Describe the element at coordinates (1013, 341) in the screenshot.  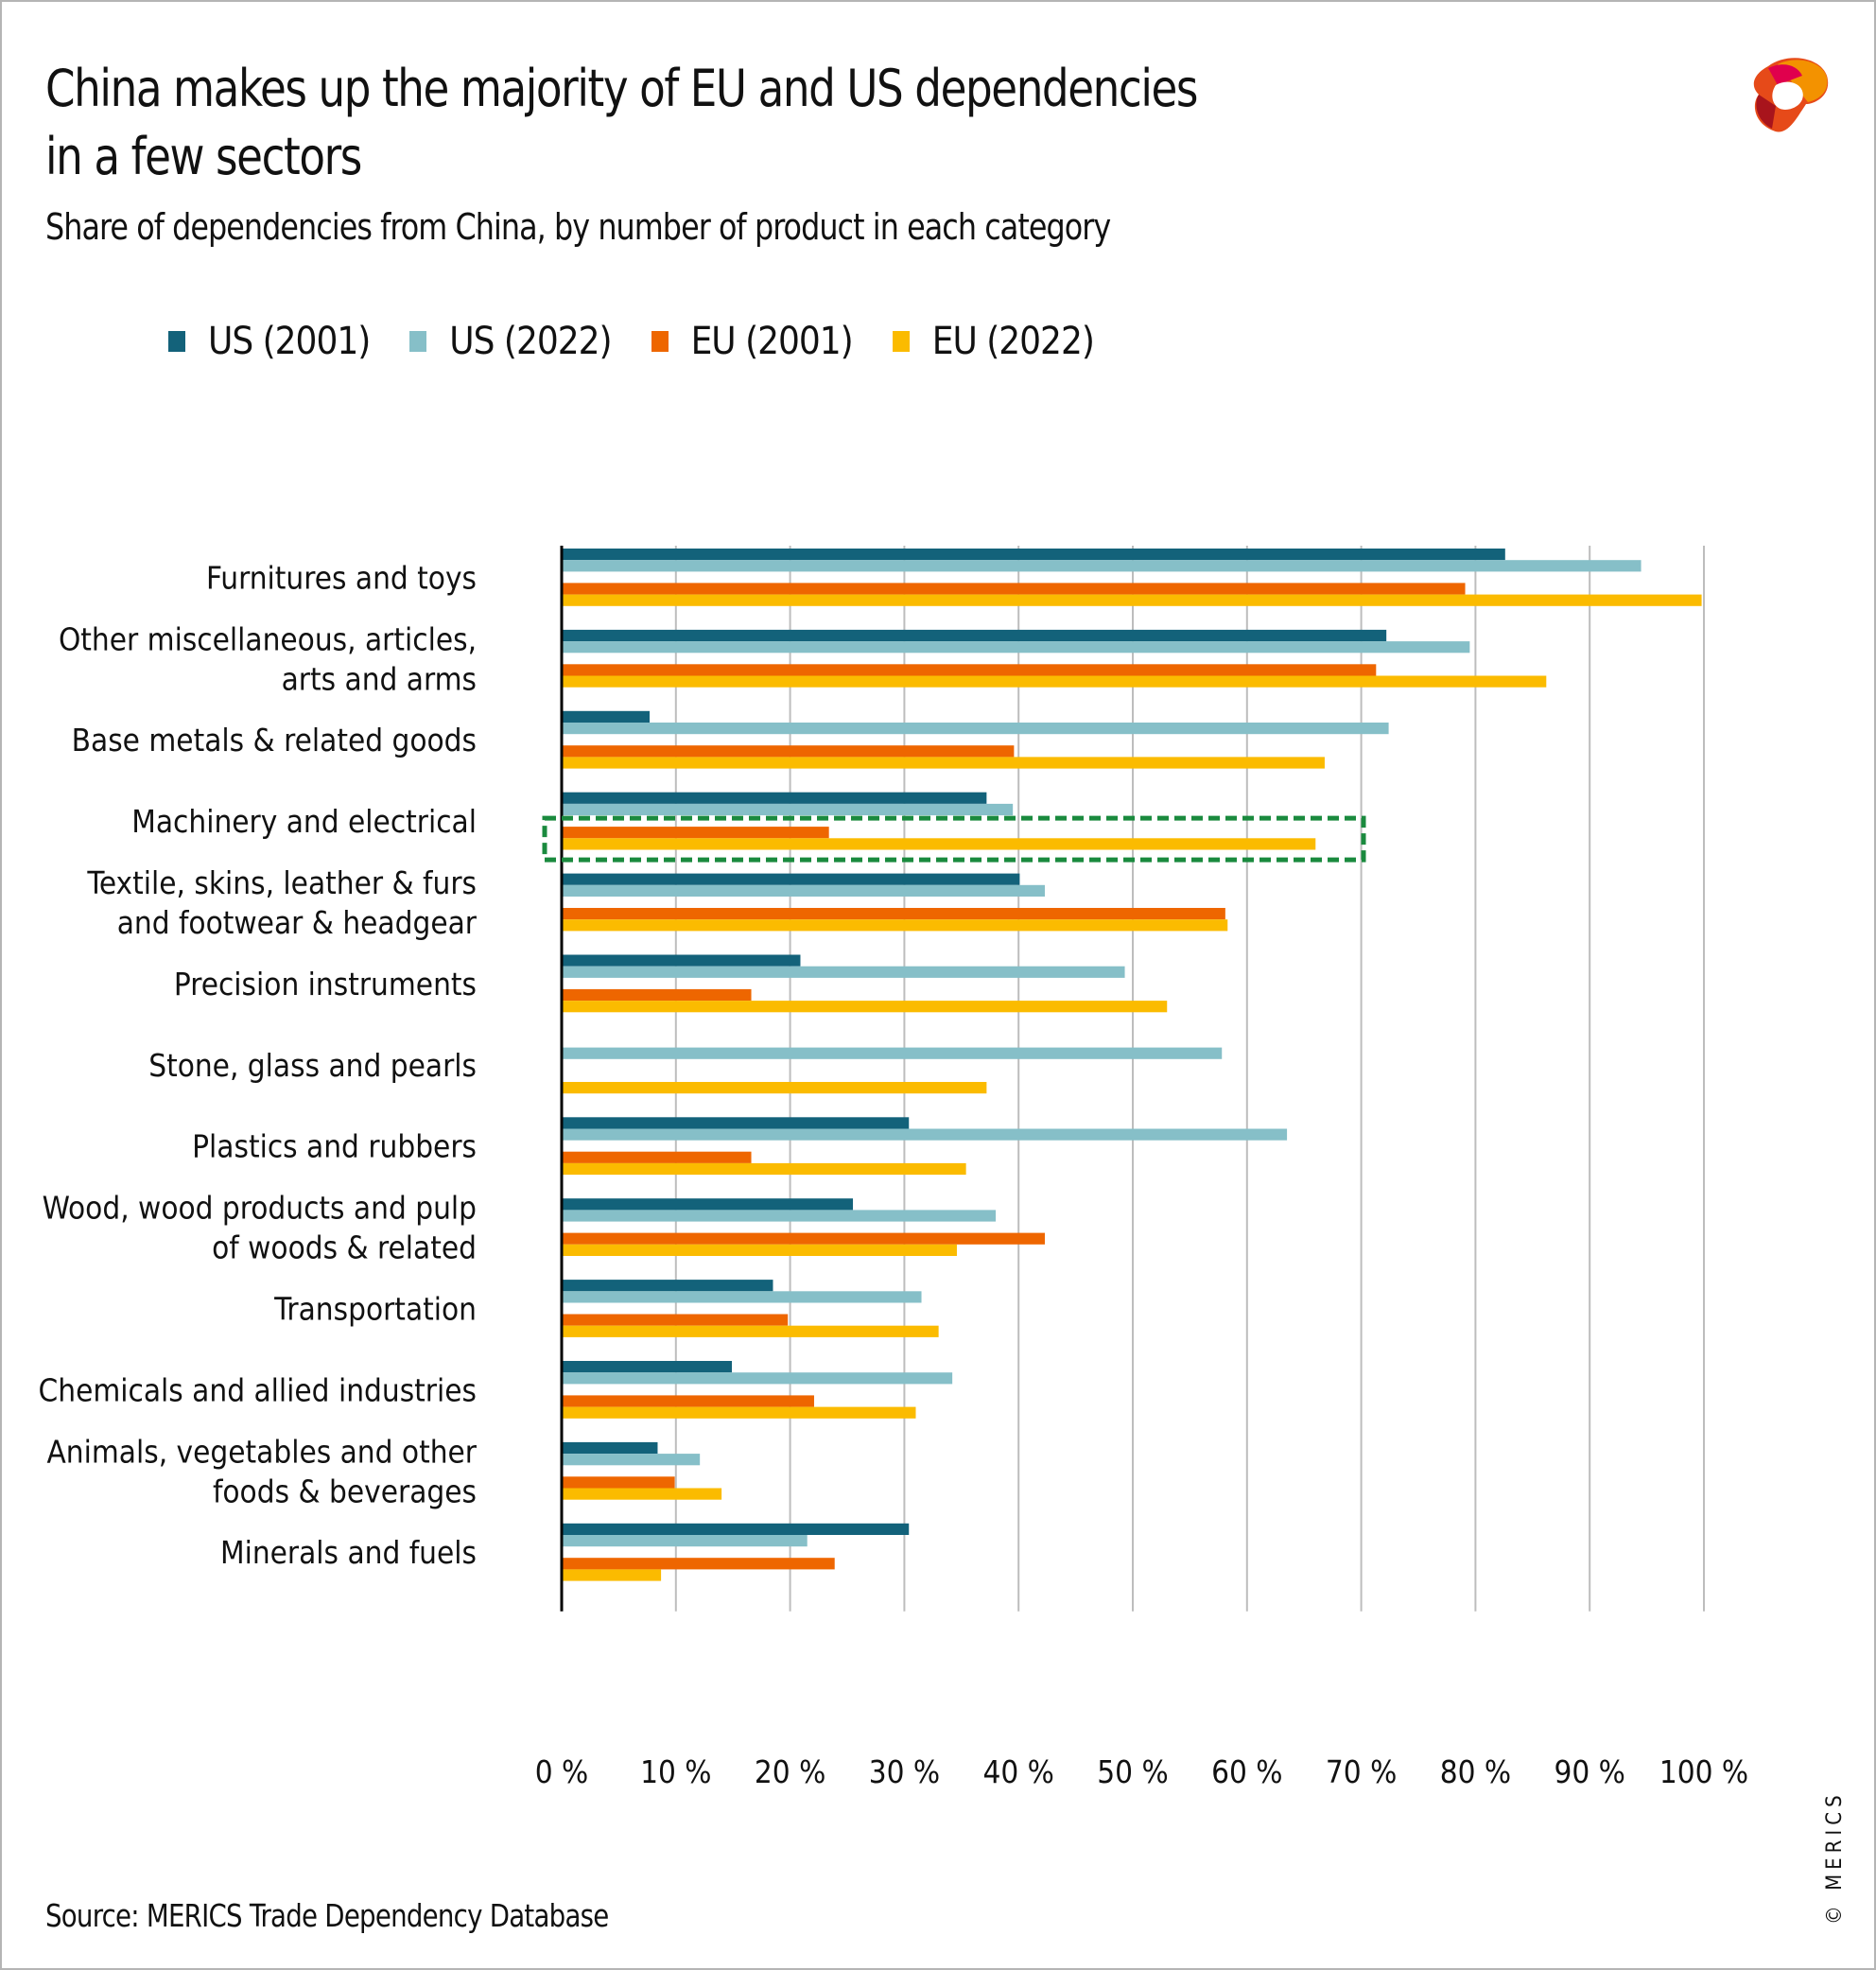
I see `legend-label: EU (2022)` at that location.